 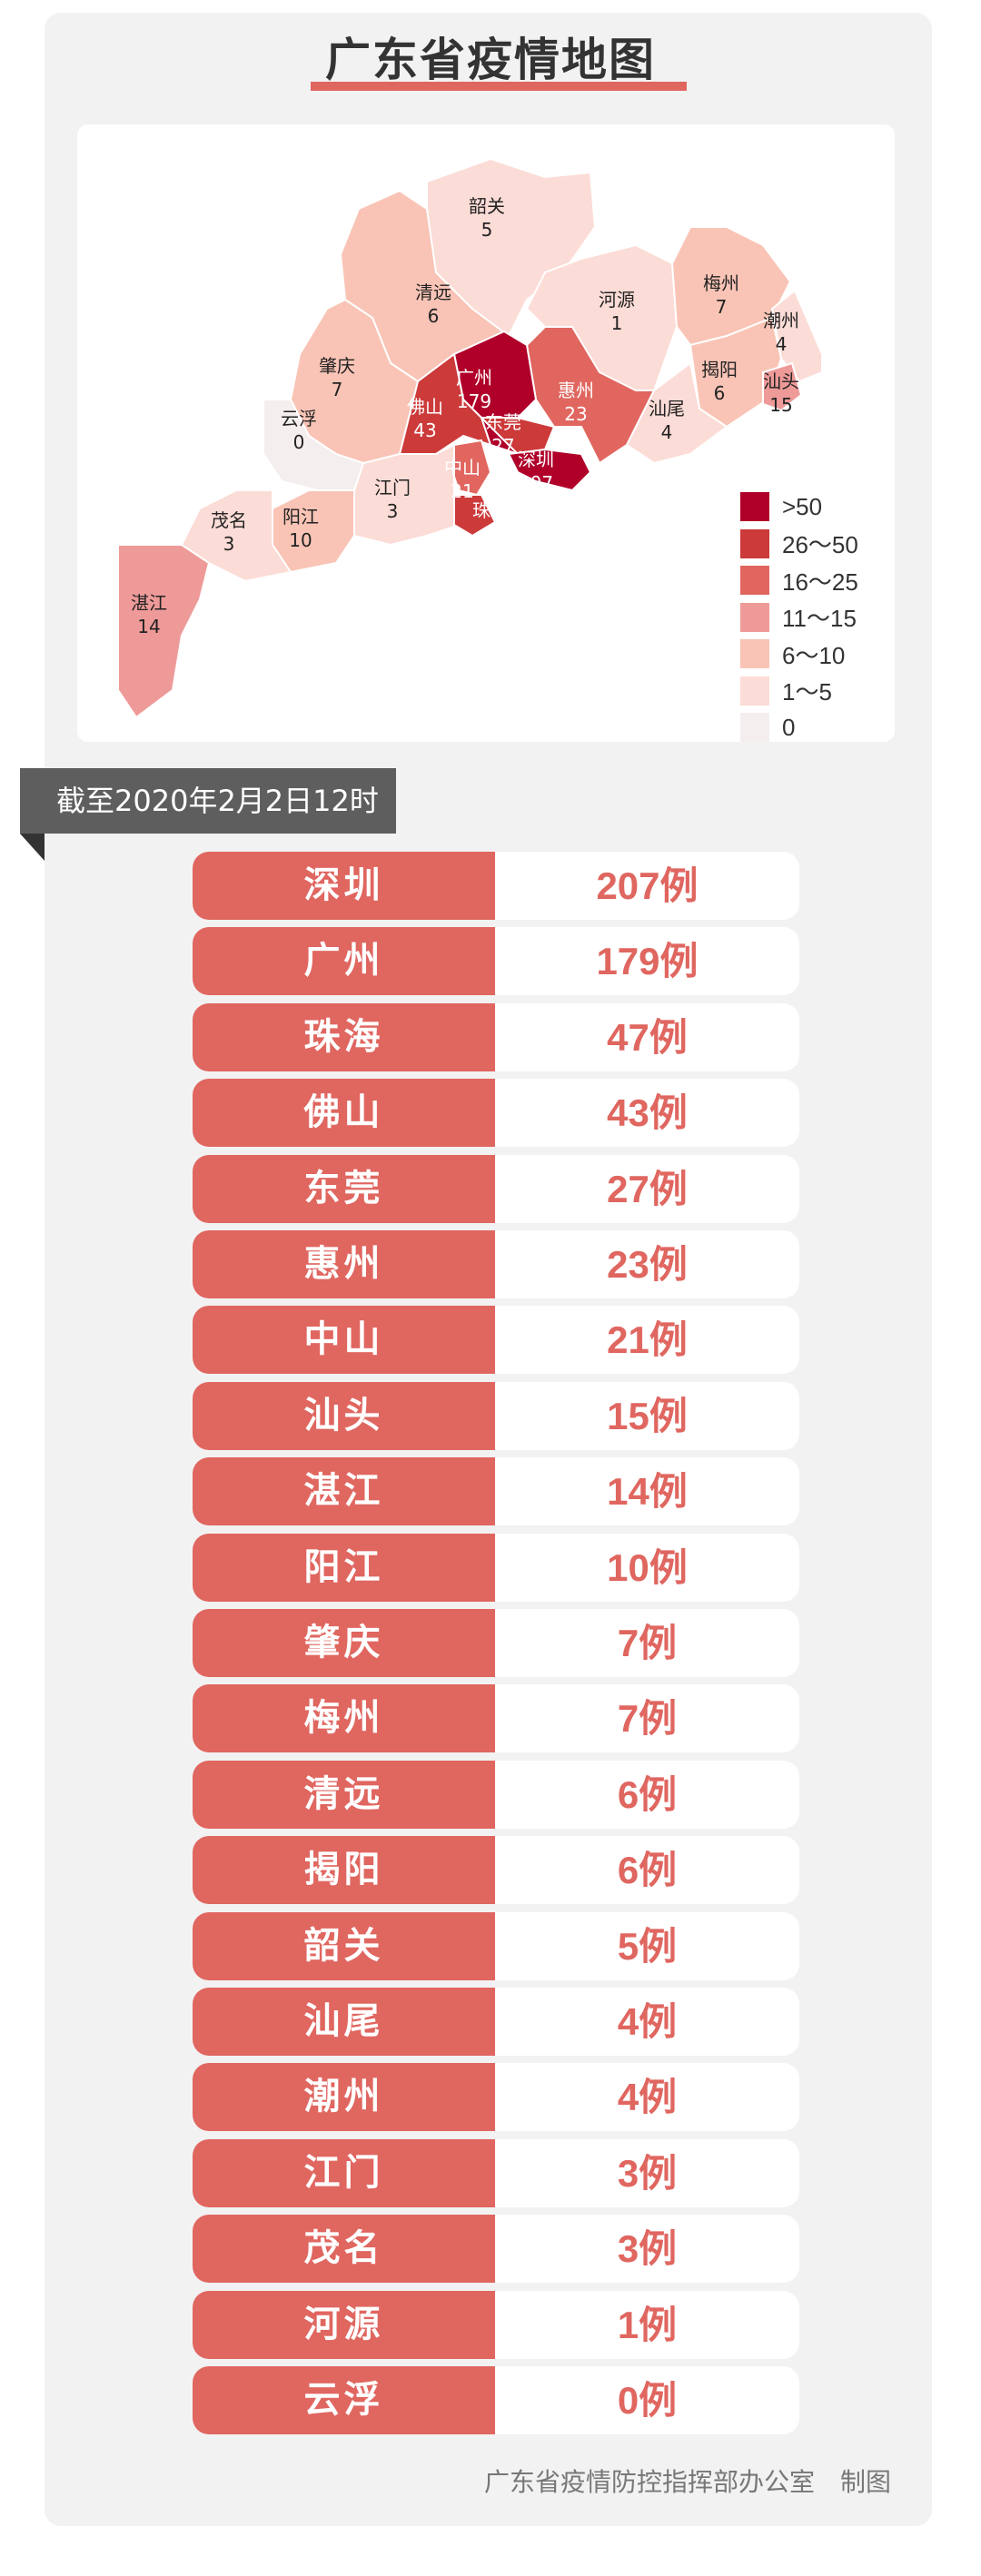 What do you see at coordinates (344, 2249) in the screenshot?
I see `city-name: 茂名` at bounding box center [344, 2249].